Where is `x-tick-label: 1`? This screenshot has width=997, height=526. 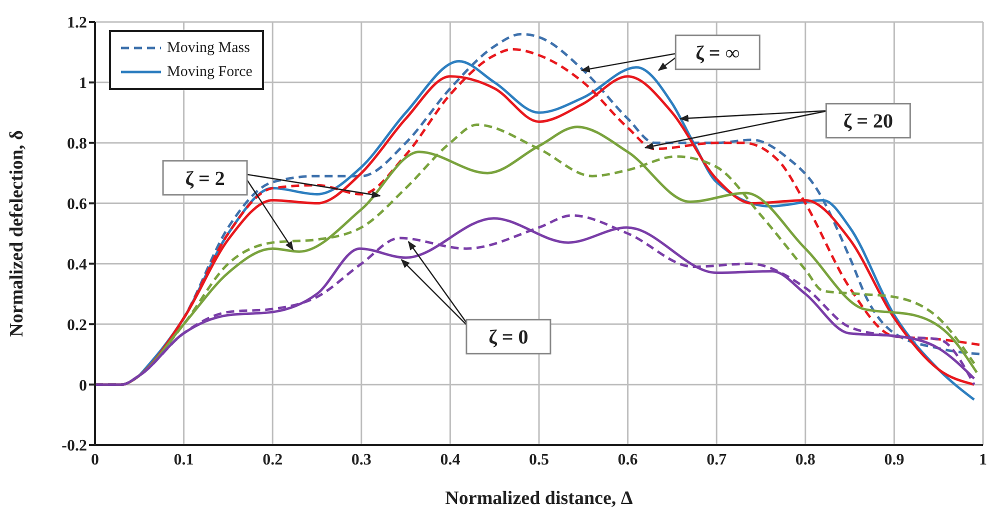
x-tick-label: 1 is located at coordinates (983, 459).